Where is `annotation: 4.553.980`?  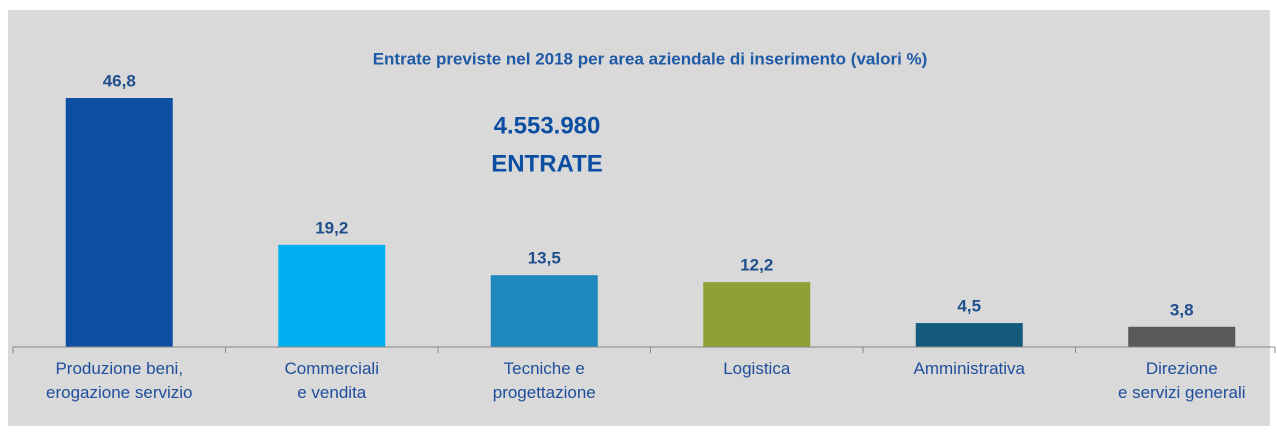 annotation: 4.553.980 is located at coordinates (547, 125).